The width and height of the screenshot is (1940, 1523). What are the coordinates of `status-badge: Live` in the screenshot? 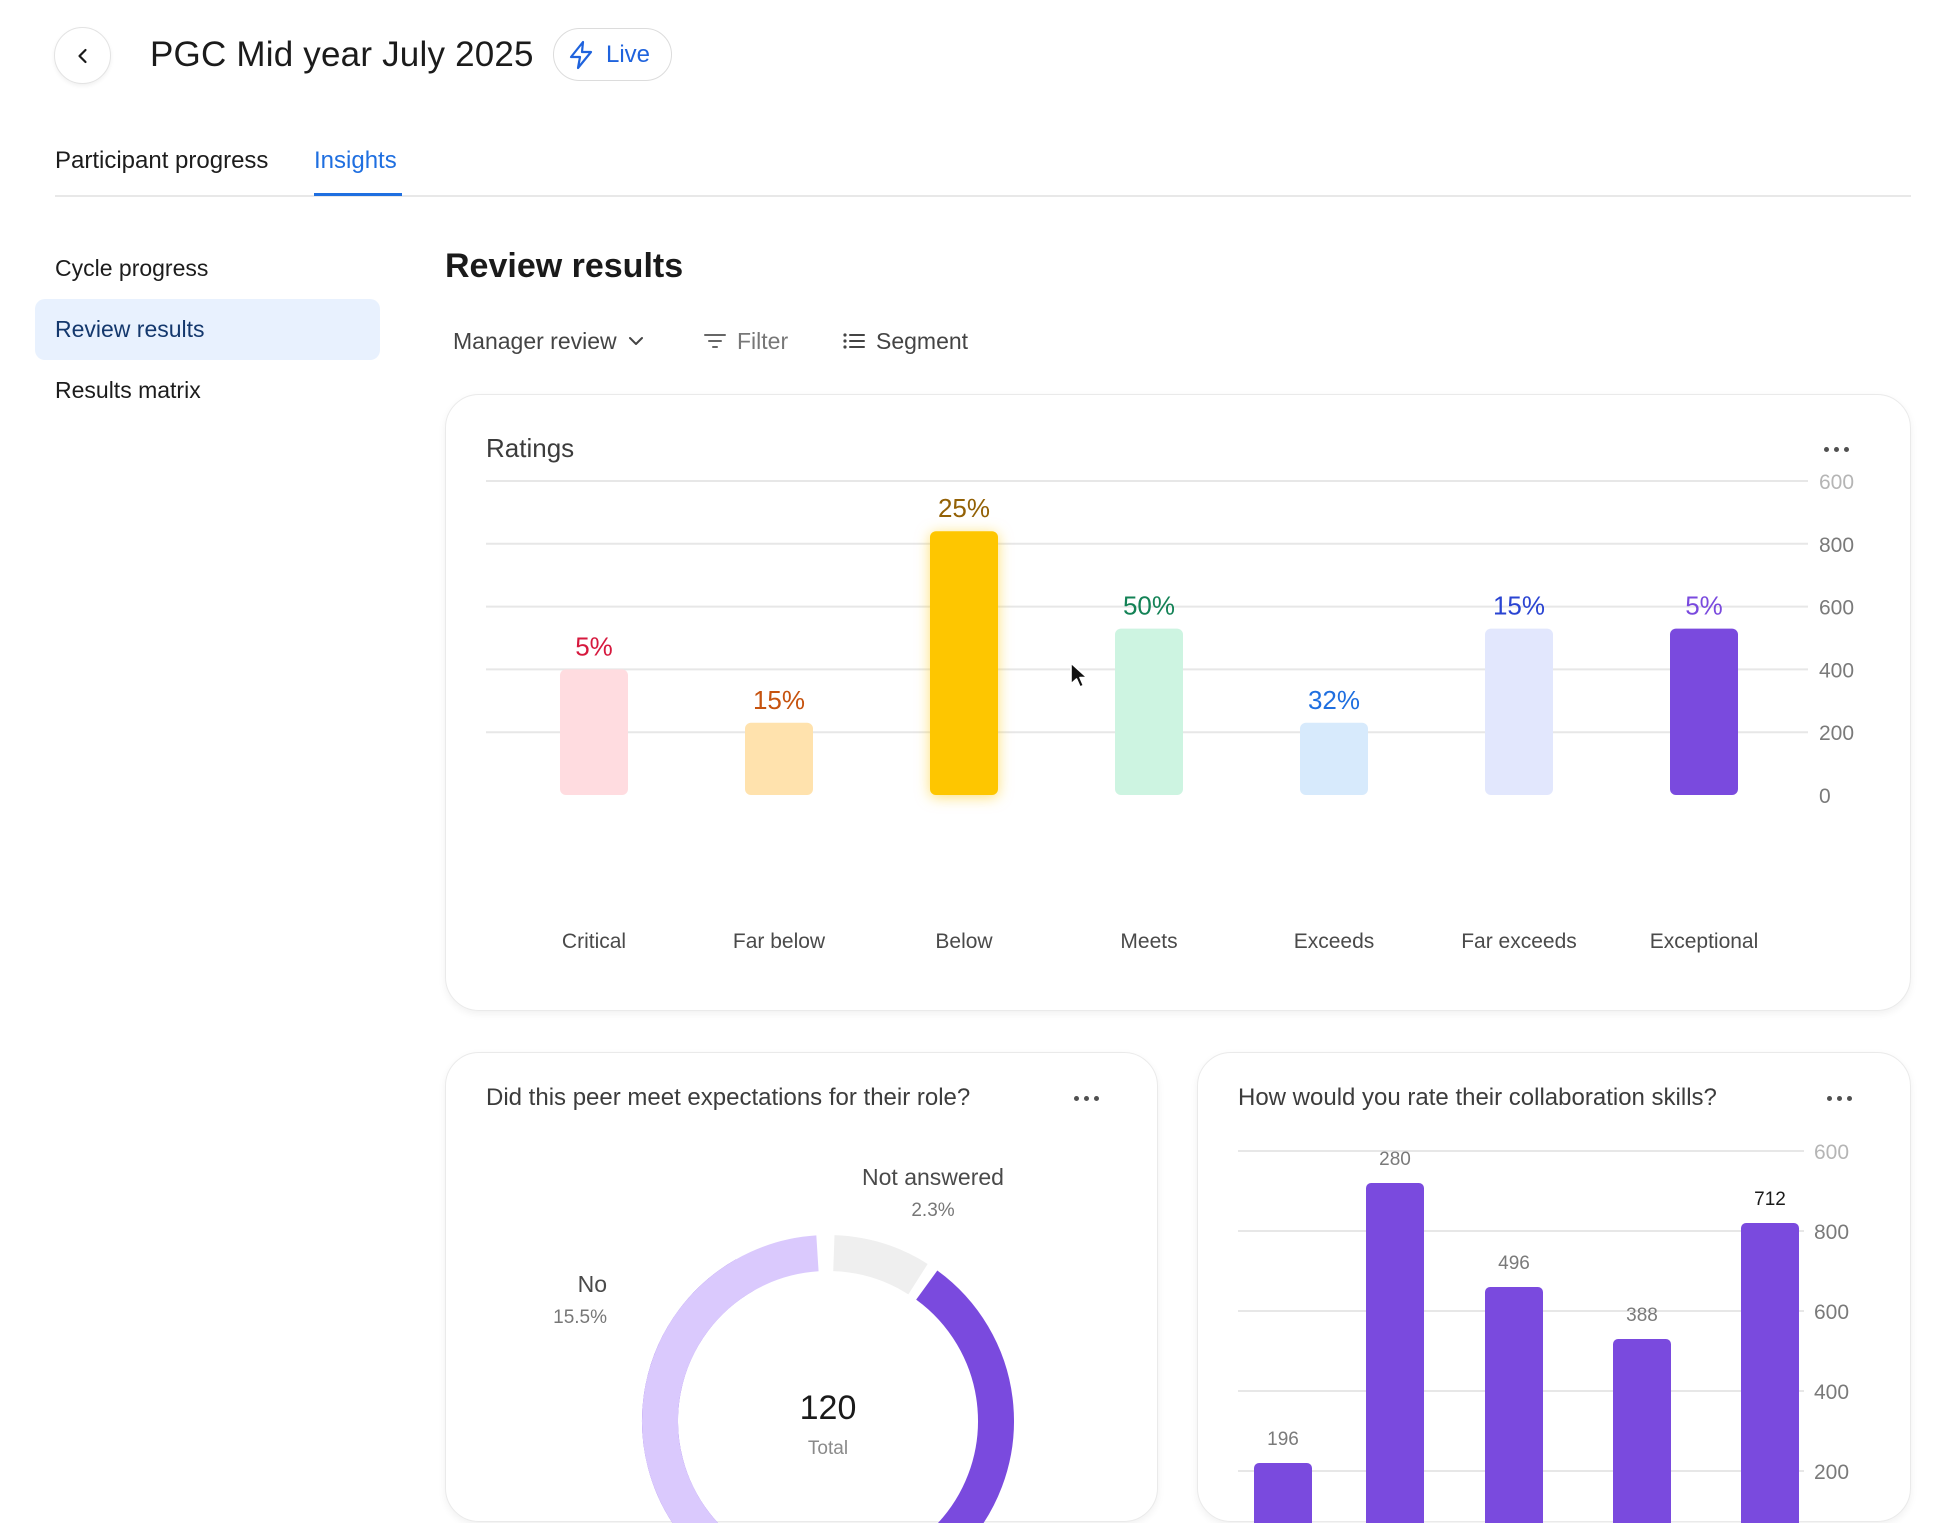 It's located at (612, 54).